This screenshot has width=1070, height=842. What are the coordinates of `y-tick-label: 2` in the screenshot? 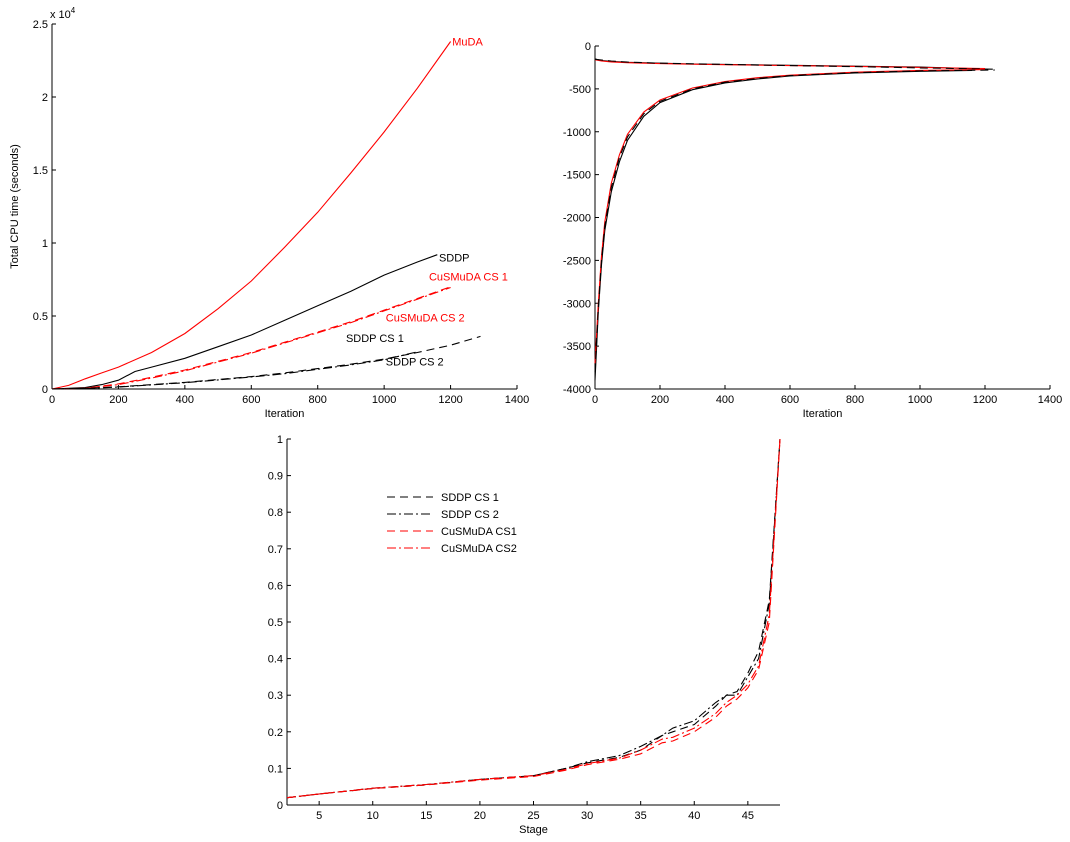 It's located at (45, 98).